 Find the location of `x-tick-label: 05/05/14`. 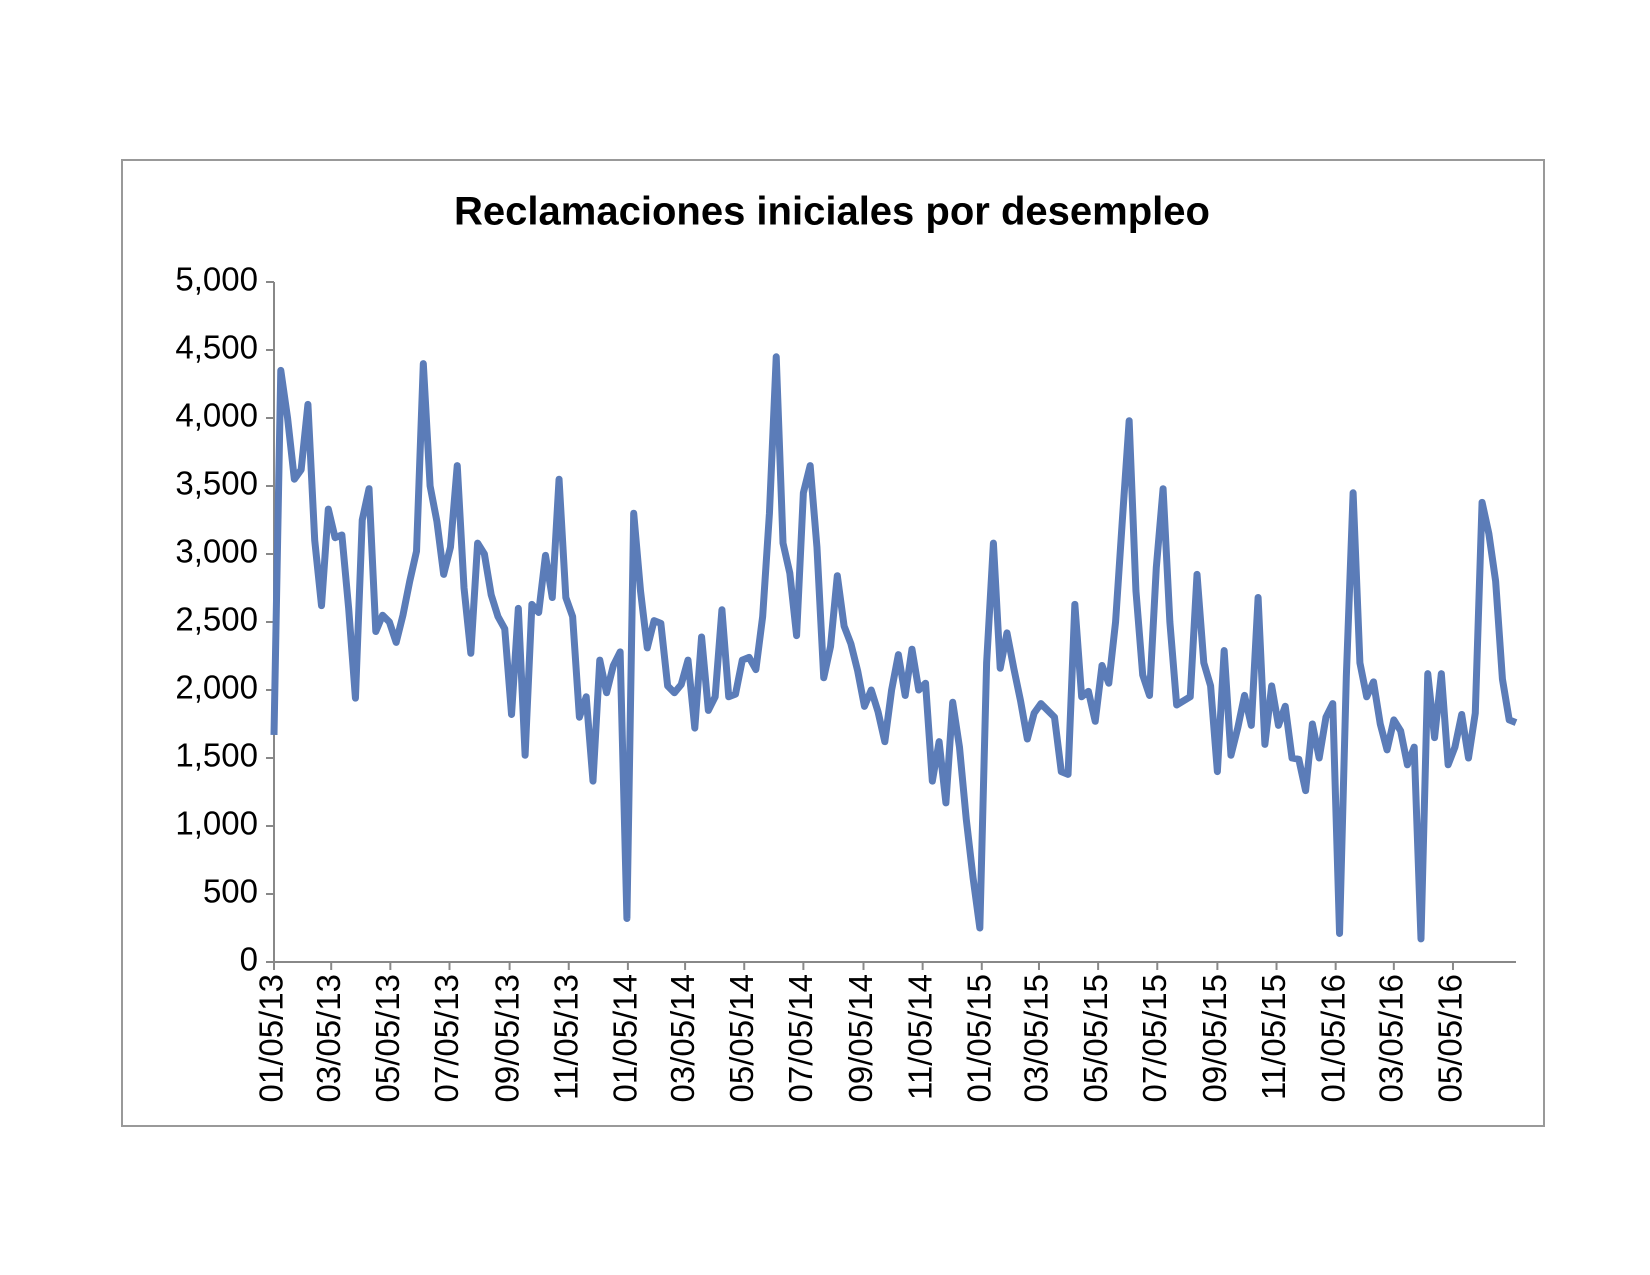

x-tick-label: 05/05/14 is located at coordinates (741, 1038).